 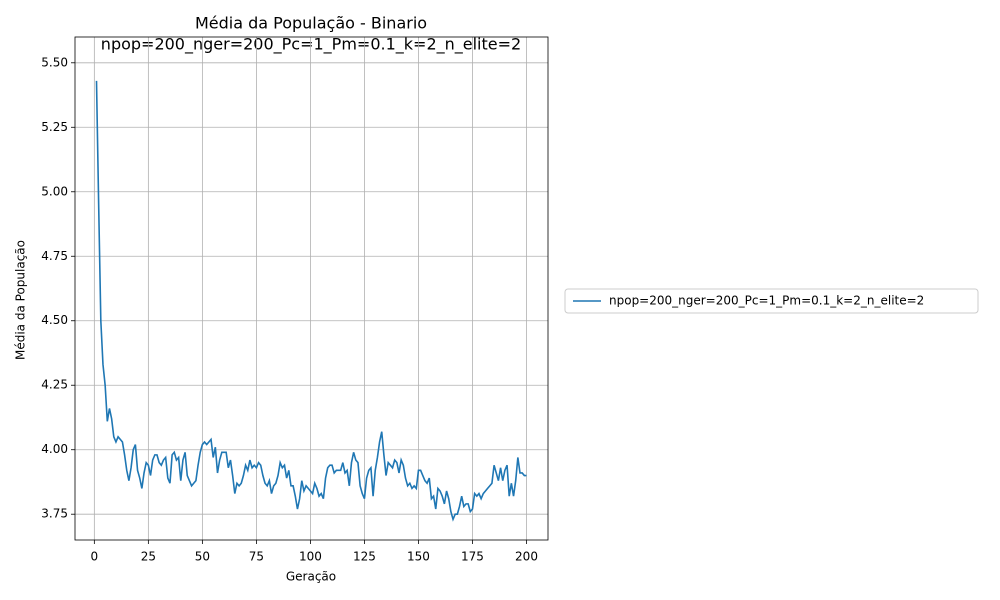 What do you see at coordinates (472, 557) in the screenshot?
I see `x-tick-label: 175` at bounding box center [472, 557].